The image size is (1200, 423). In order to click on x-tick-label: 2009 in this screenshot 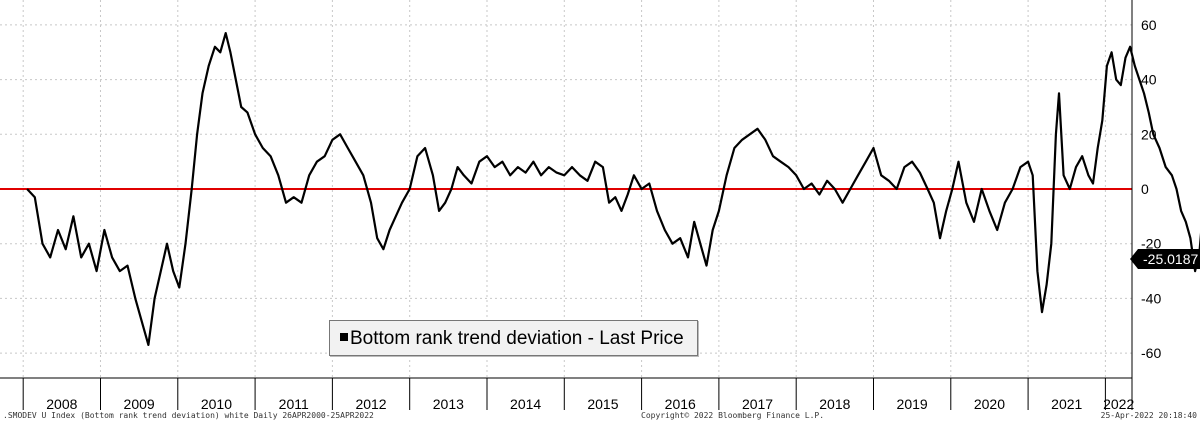, I will do `click(139, 404)`.